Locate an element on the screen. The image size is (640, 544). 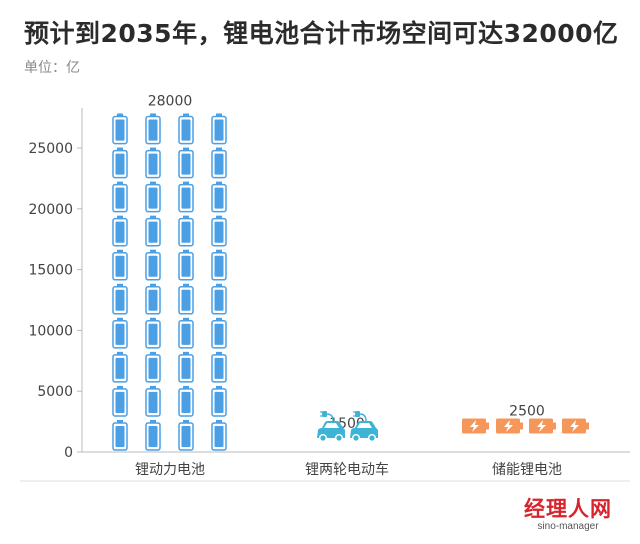
chart-title: 预计到2035年，锂电池合计市场空间可达32000亿 is located at coordinates (321, 33).